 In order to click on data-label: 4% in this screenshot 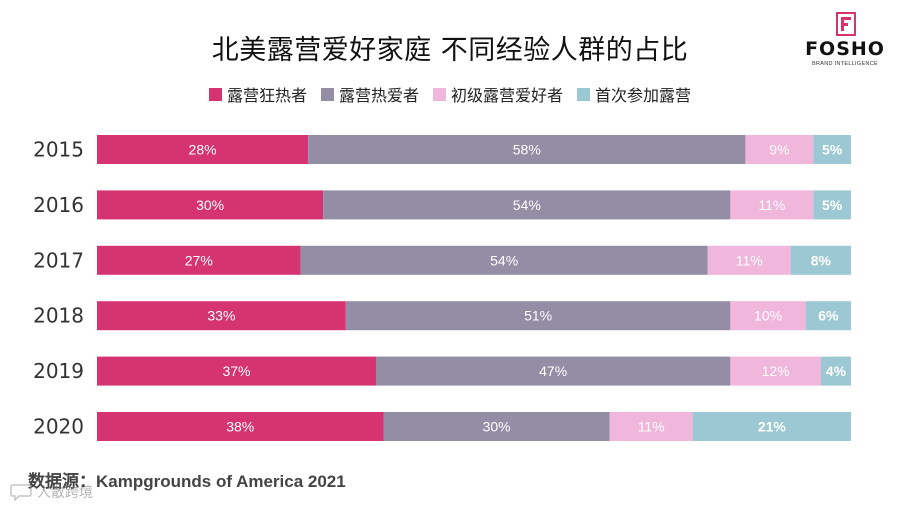, I will do `click(836, 371)`.